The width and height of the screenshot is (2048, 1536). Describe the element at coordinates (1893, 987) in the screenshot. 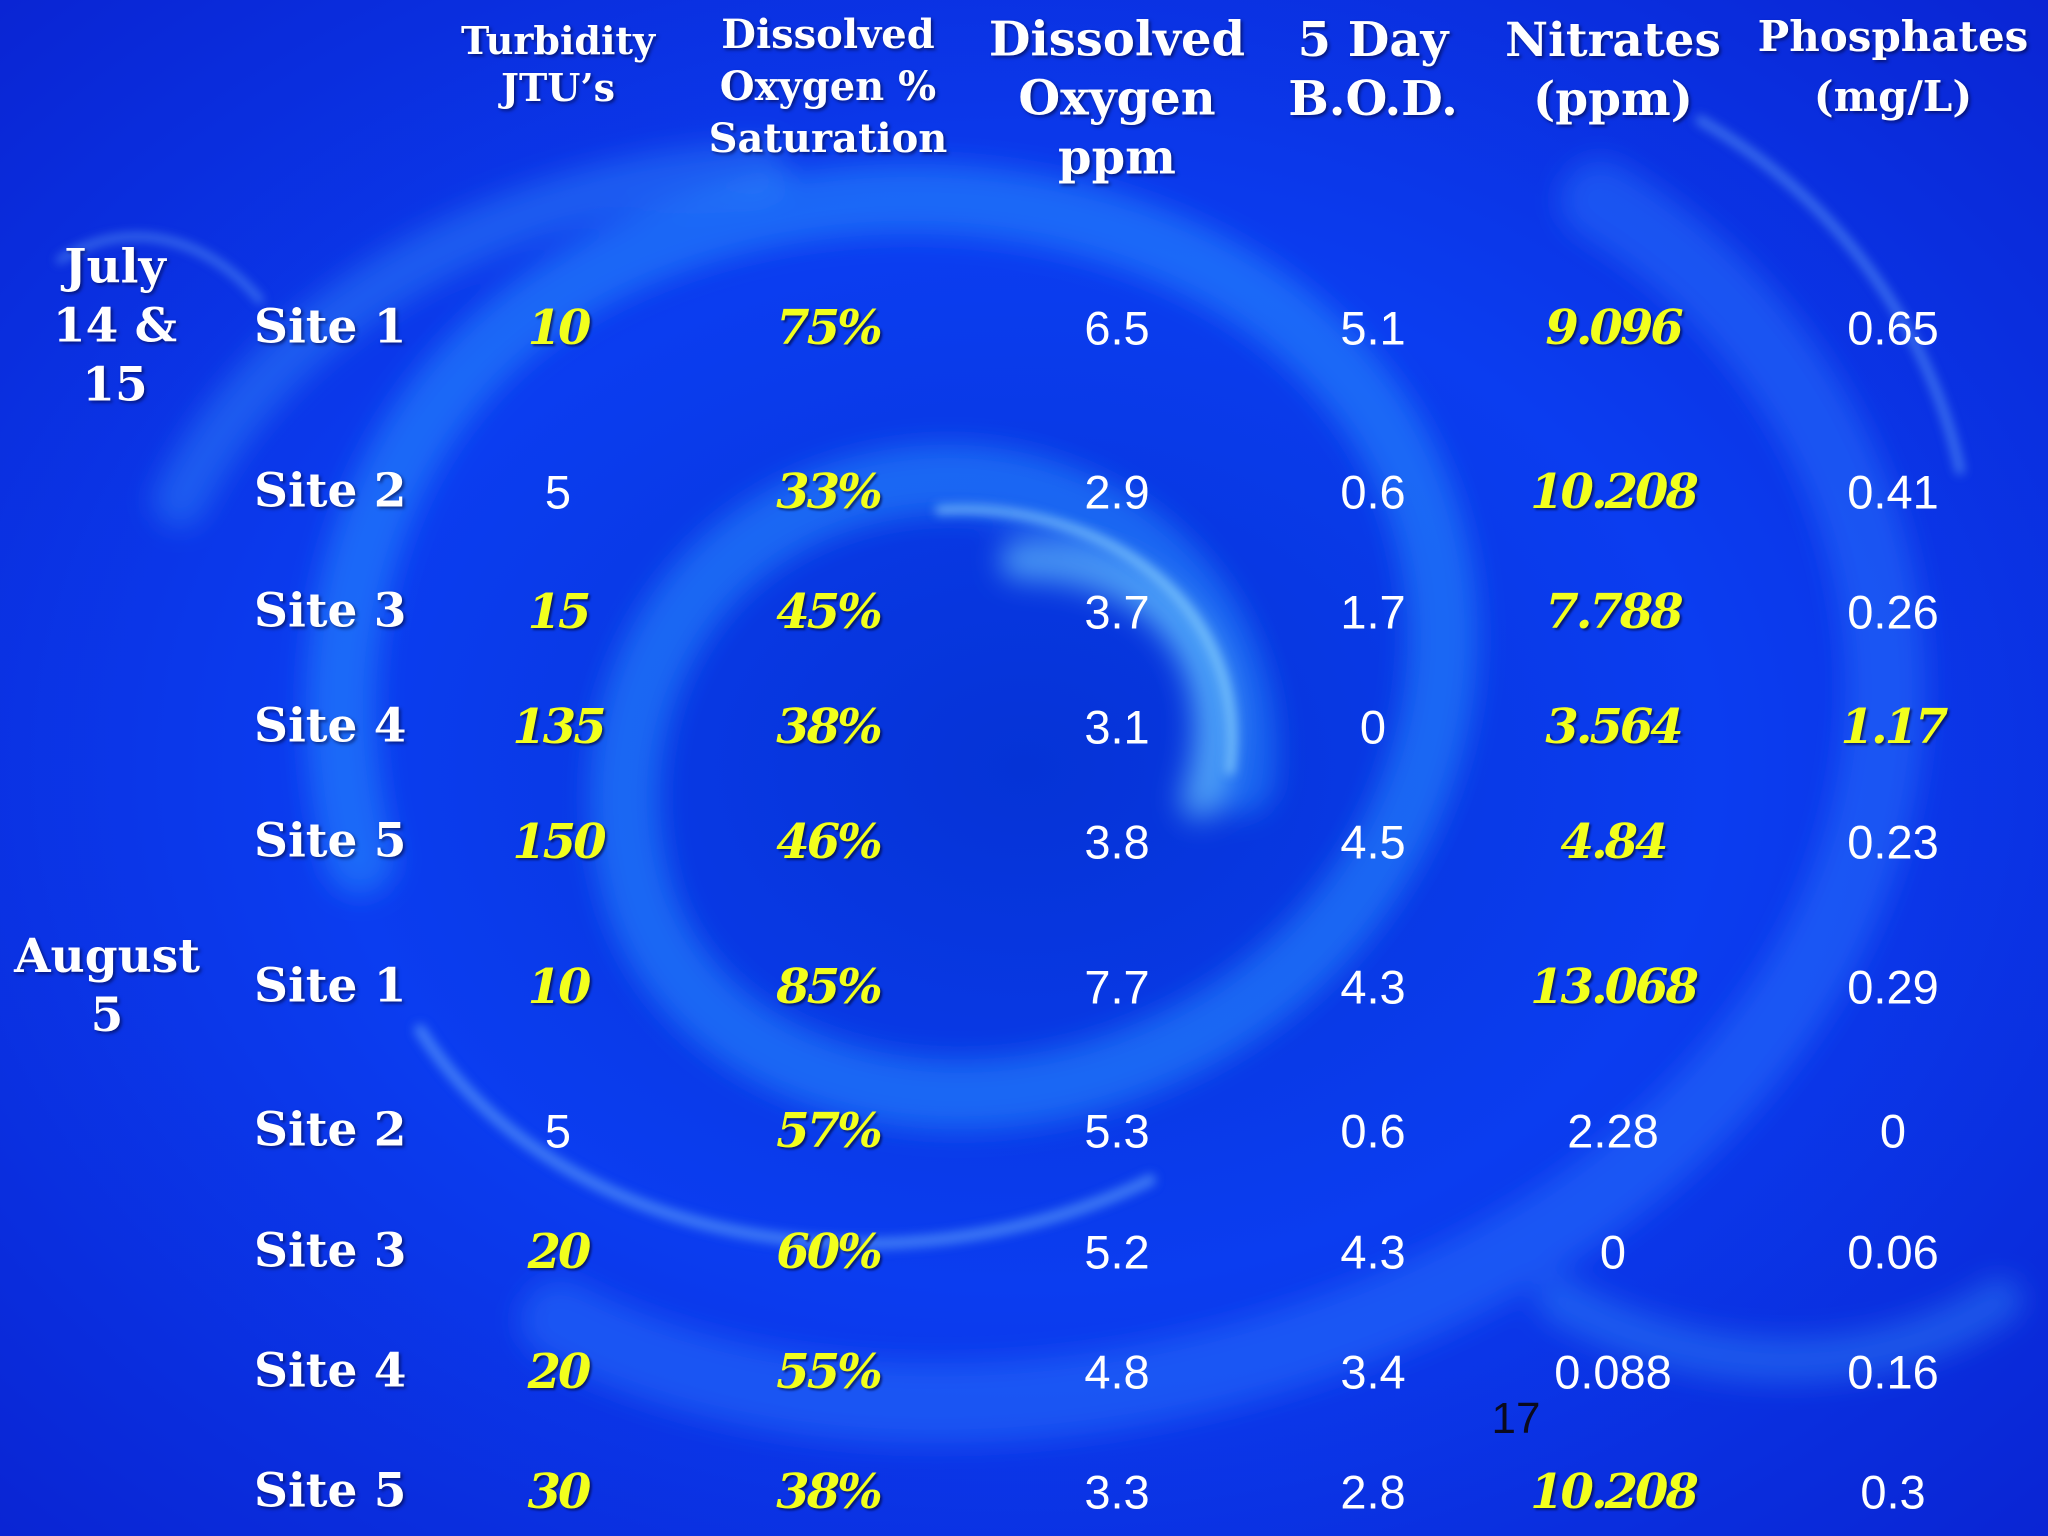

I see `table-cell: 0.29` at that location.